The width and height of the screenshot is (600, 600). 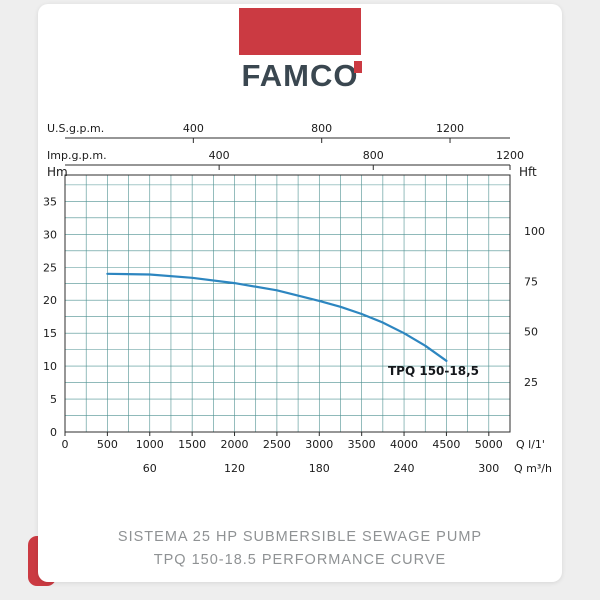 I want to click on y-tick-label-left: 30, so click(x=50, y=234).